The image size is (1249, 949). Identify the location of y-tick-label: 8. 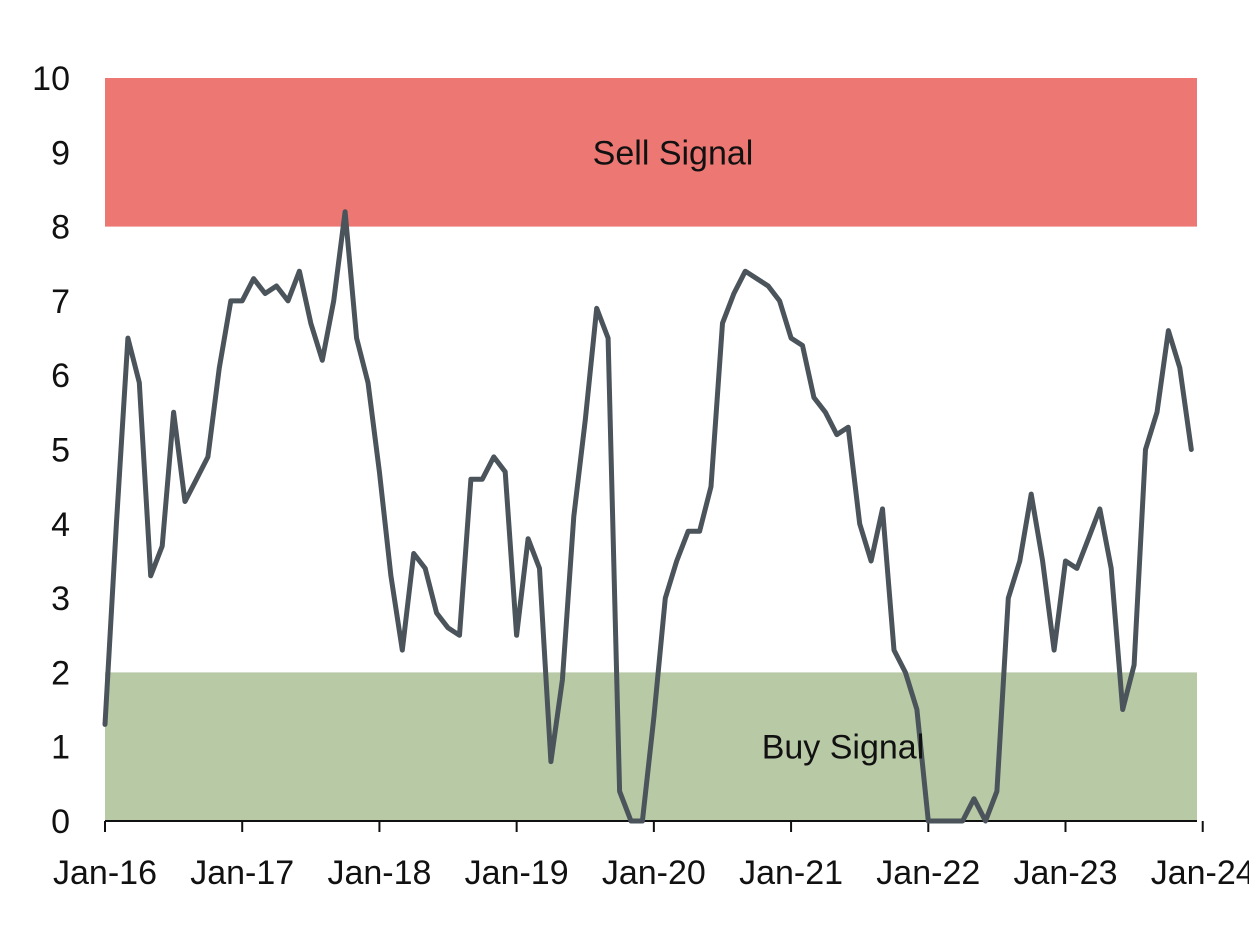
(60, 228).